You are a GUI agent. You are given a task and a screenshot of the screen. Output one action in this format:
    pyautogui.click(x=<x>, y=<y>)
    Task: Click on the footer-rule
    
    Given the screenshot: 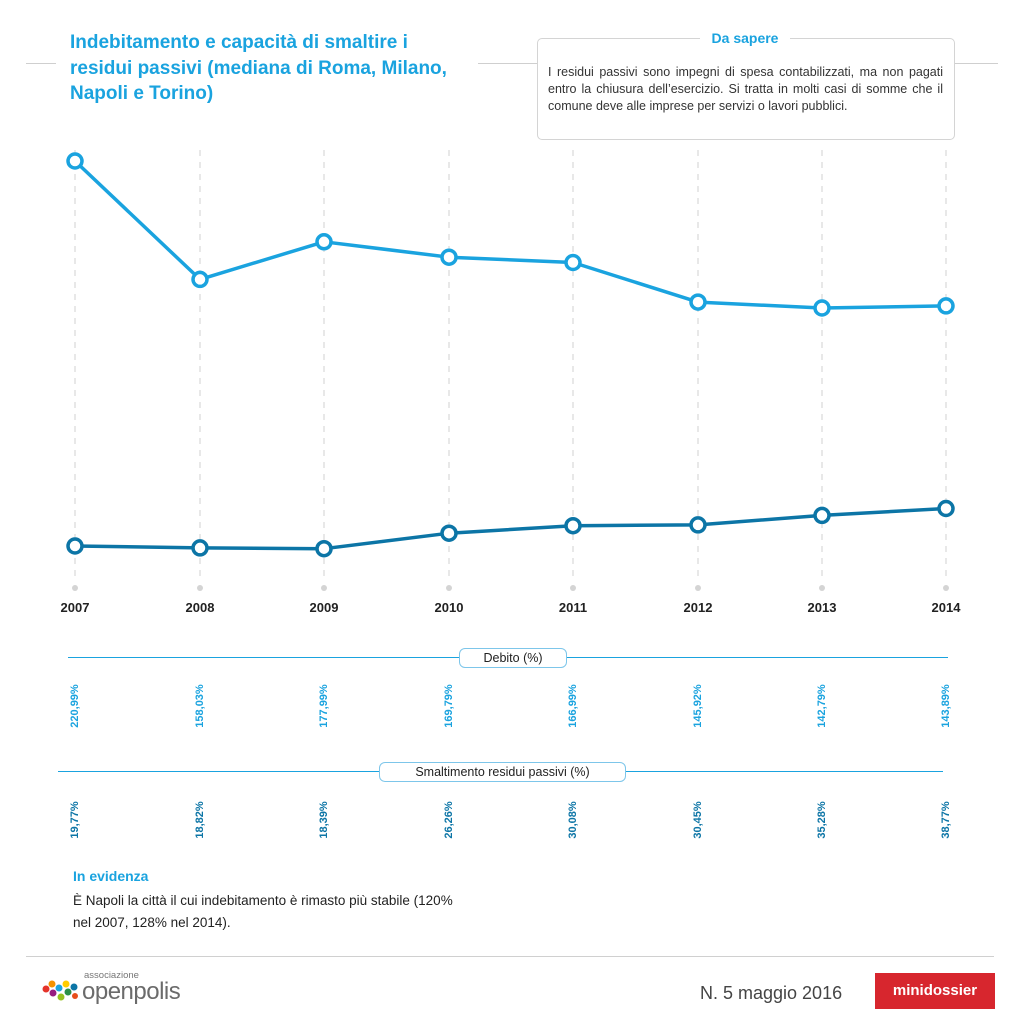 What is the action you would take?
    pyautogui.click(x=510, y=956)
    